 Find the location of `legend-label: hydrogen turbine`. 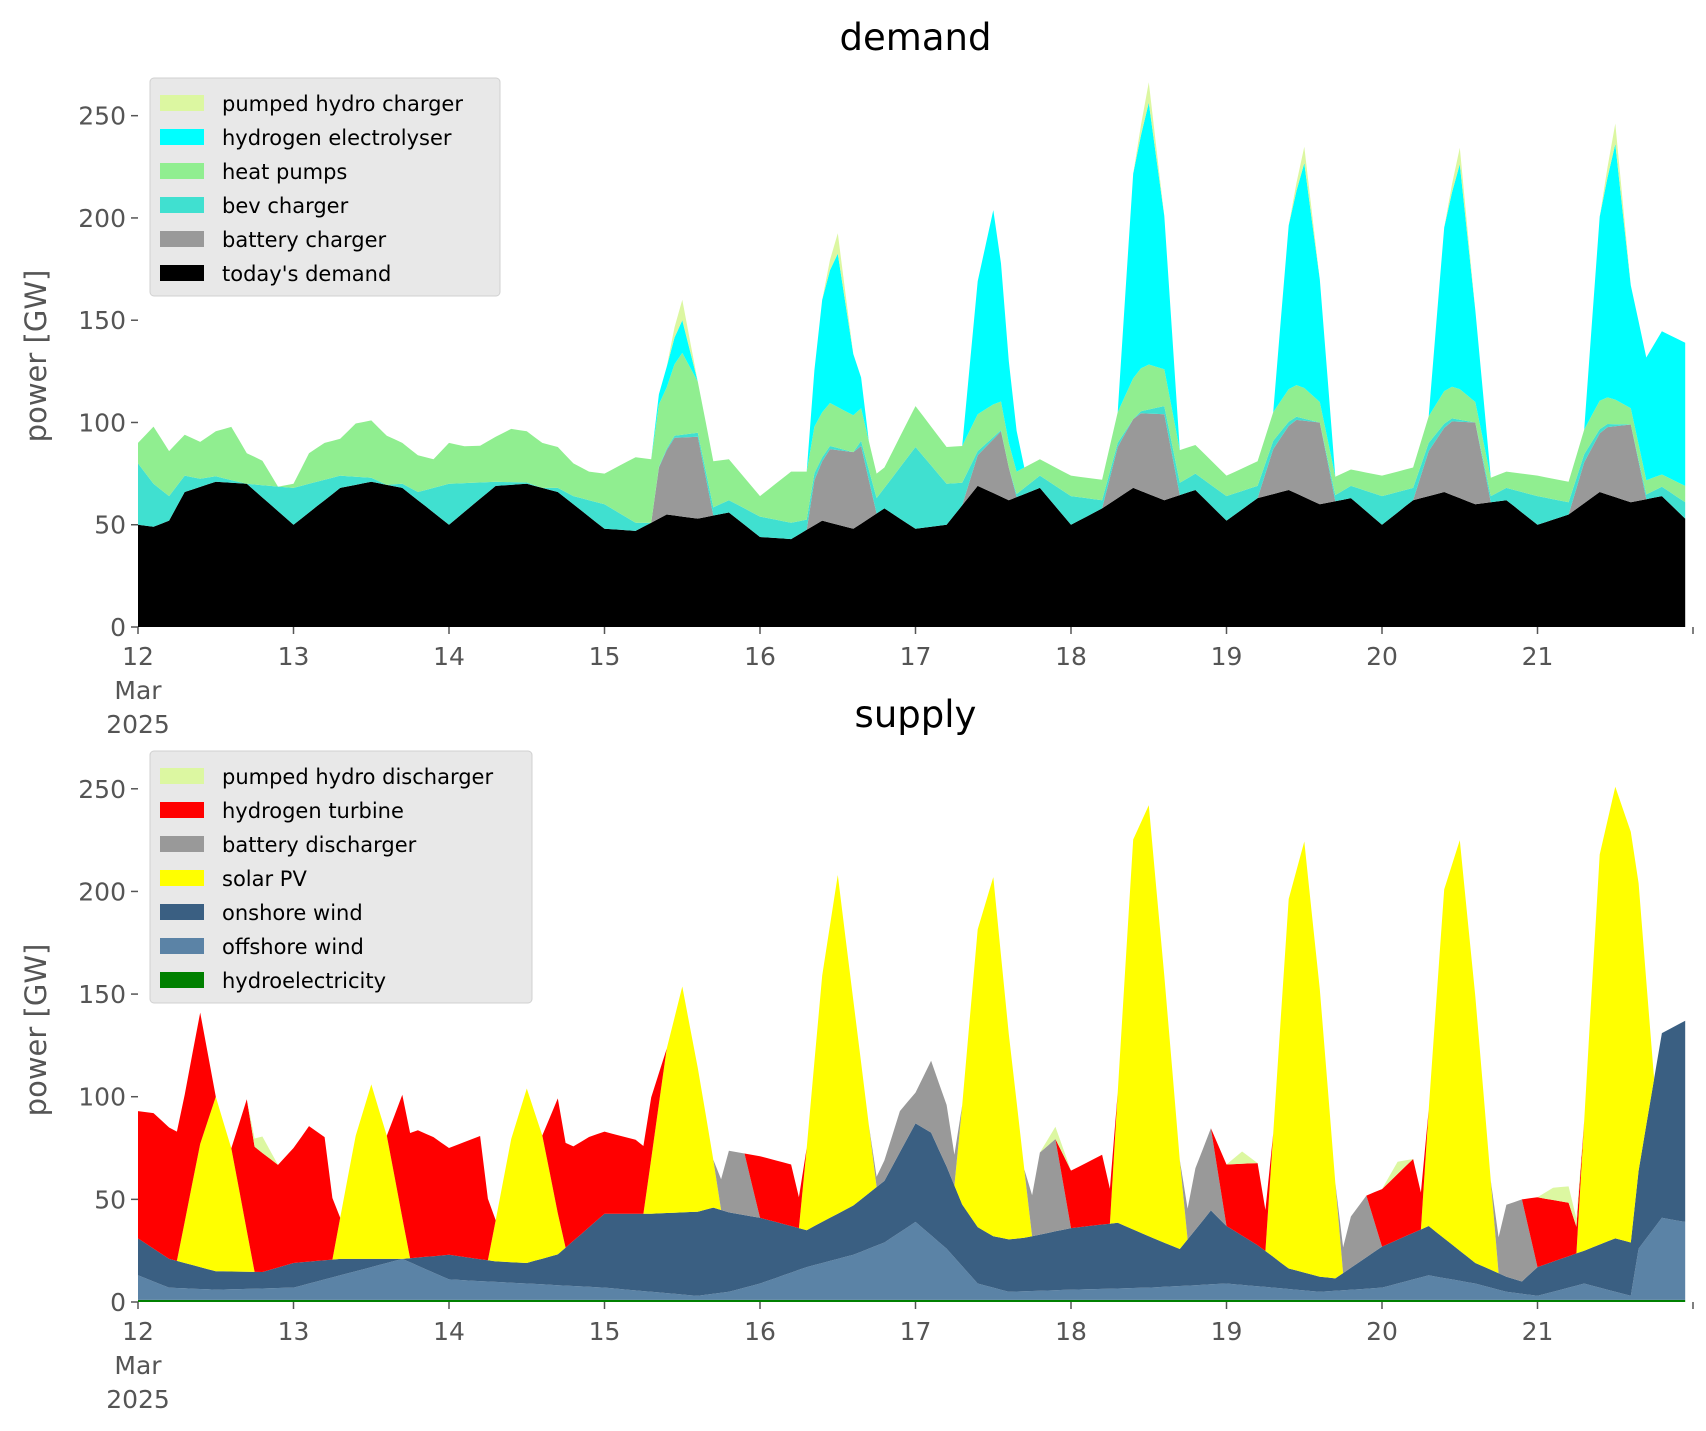

legend-label: hydrogen turbine is located at coordinates (313, 811).